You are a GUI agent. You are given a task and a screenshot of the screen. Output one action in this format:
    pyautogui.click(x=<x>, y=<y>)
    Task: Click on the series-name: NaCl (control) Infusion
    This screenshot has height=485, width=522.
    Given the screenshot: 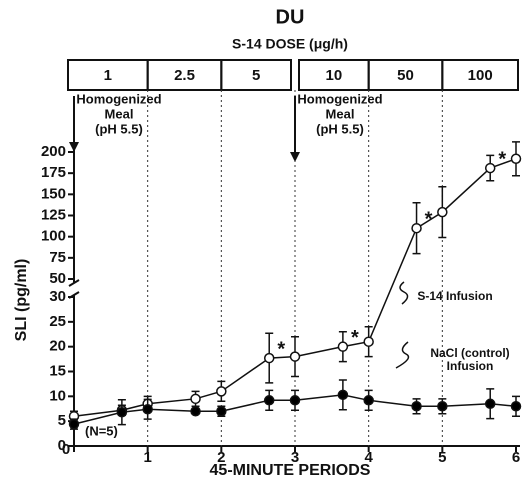 What is the action you would take?
    pyautogui.click(x=470, y=360)
    